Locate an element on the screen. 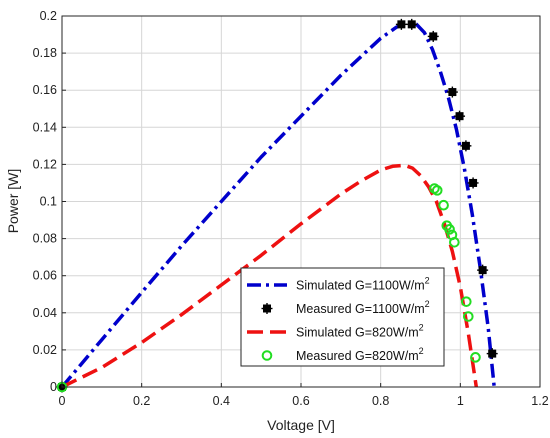 The width and height of the screenshot is (550, 438). x-tick-label: 0 is located at coordinates (62, 401).